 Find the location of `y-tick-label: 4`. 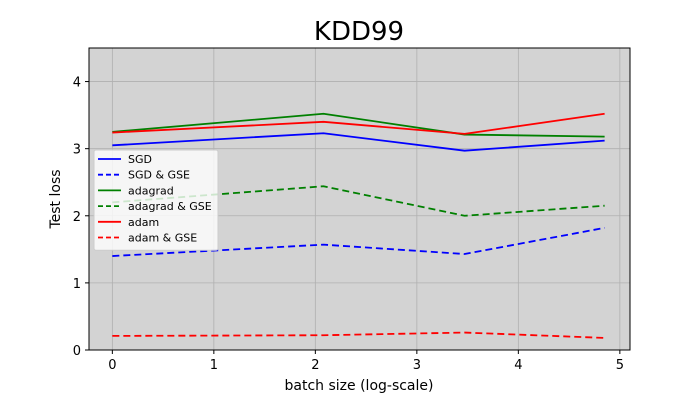

y-tick-label: 4 is located at coordinates (77, 83).